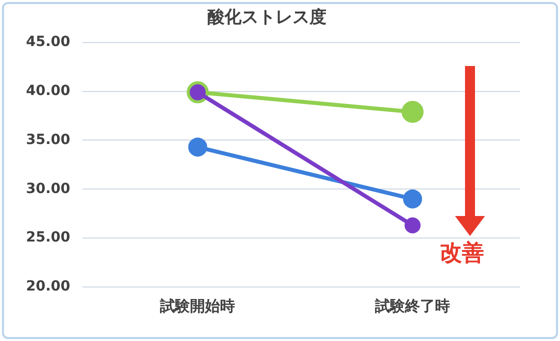 The image size is (560, 341). Describe the element at coordinates (48, 140) in the screenshot. I see `y-tick-label: 35.00` at that location.